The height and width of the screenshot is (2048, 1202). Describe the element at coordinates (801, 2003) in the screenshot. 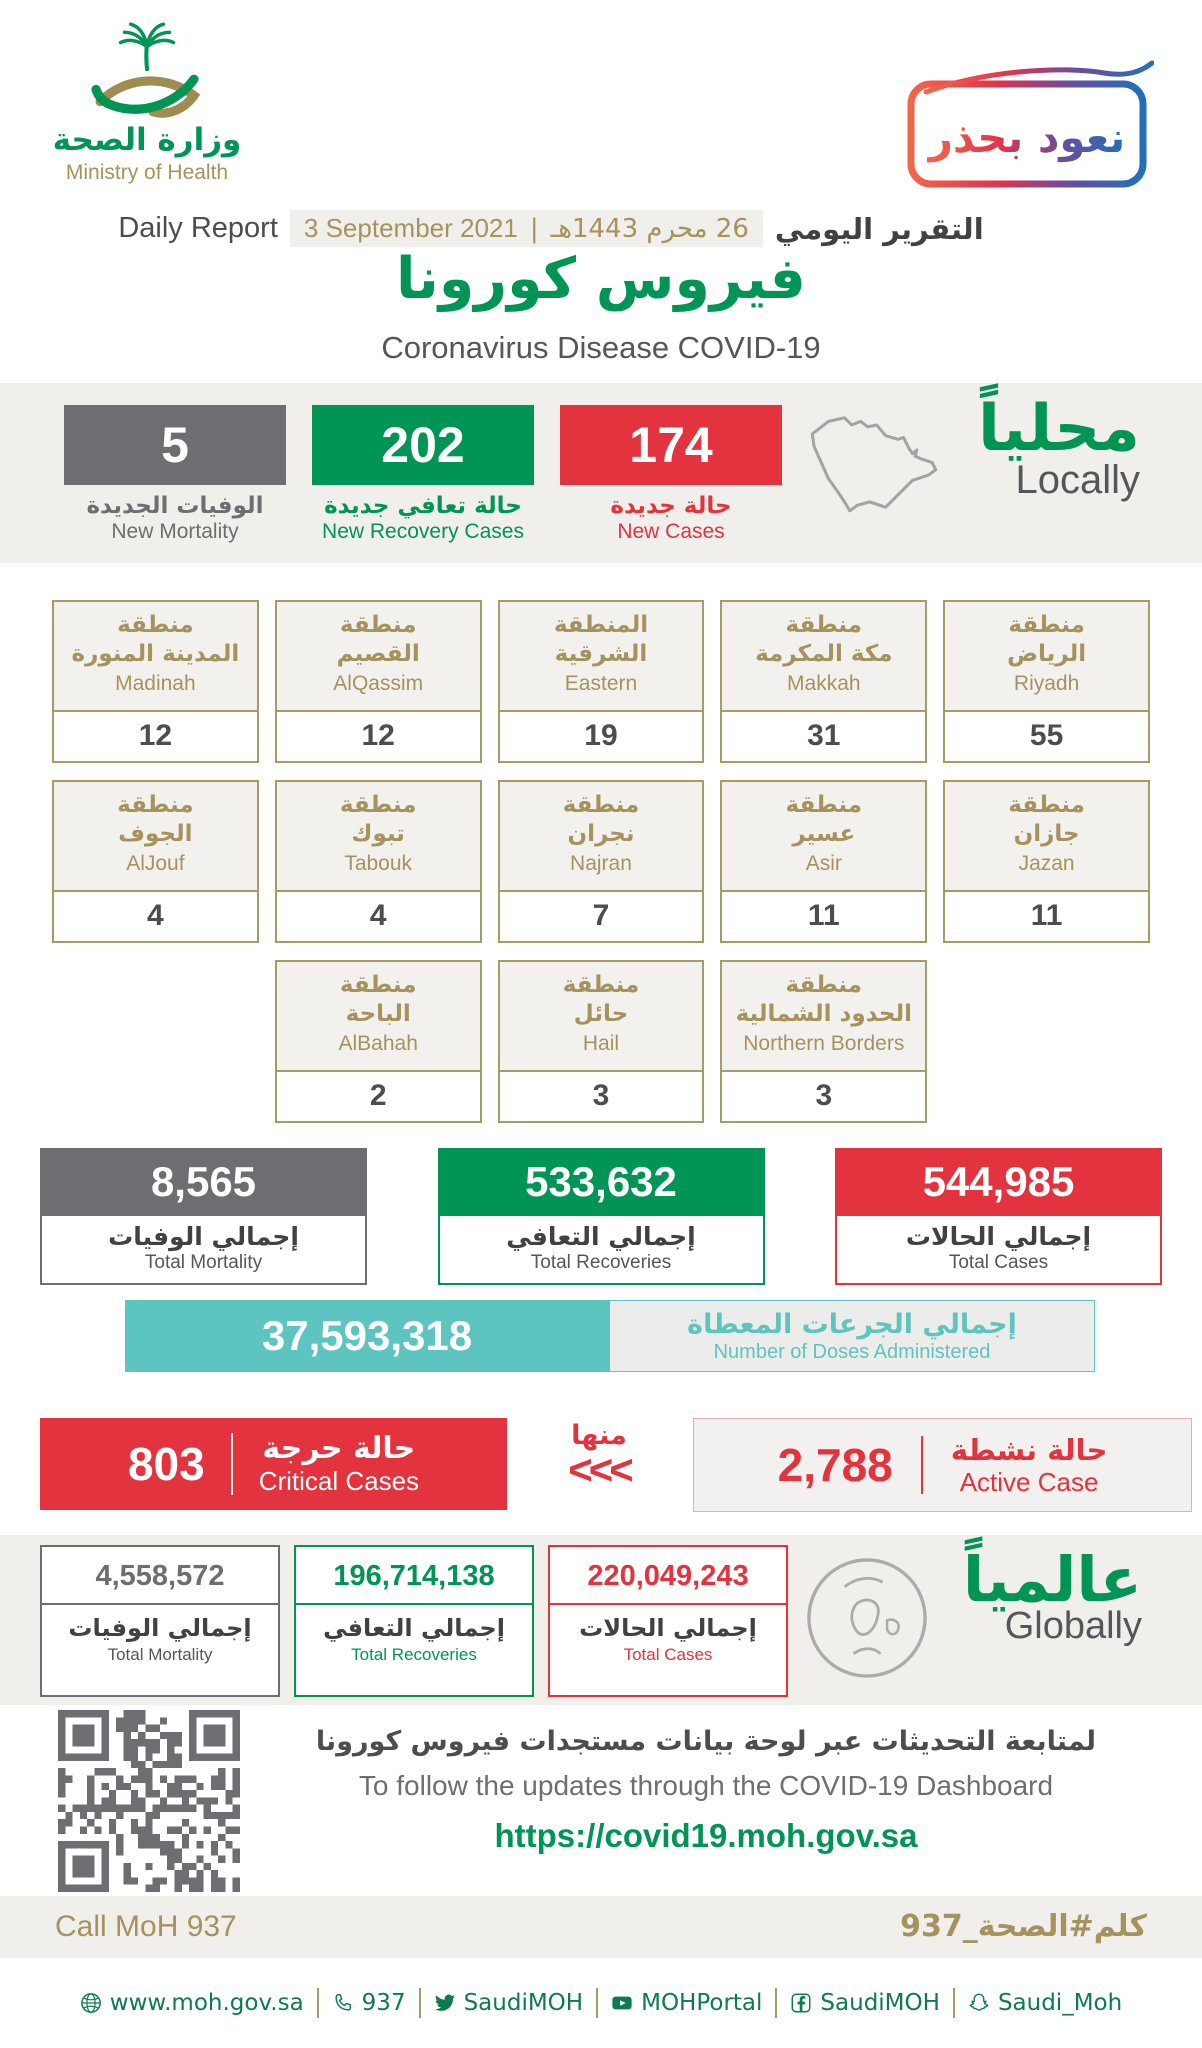

I see `facebook-icon` at that location.